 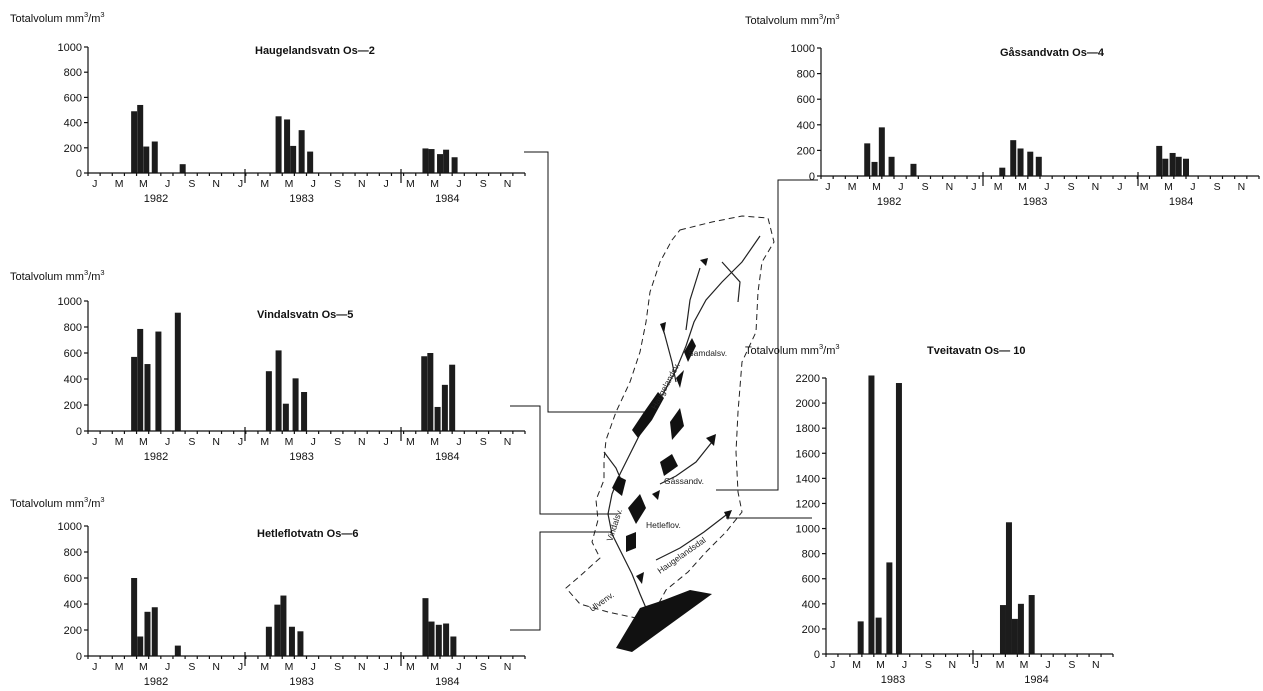 I want to click on x-axis: J M M J S N J M M J S N 1983 1984, so click(x=969, y=668).